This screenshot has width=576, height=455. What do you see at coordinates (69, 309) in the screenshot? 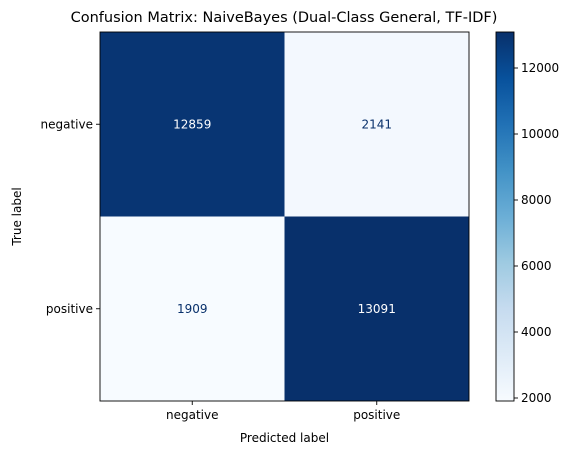
I see `y-tick-label: positive` at bounding box center [69, 309].